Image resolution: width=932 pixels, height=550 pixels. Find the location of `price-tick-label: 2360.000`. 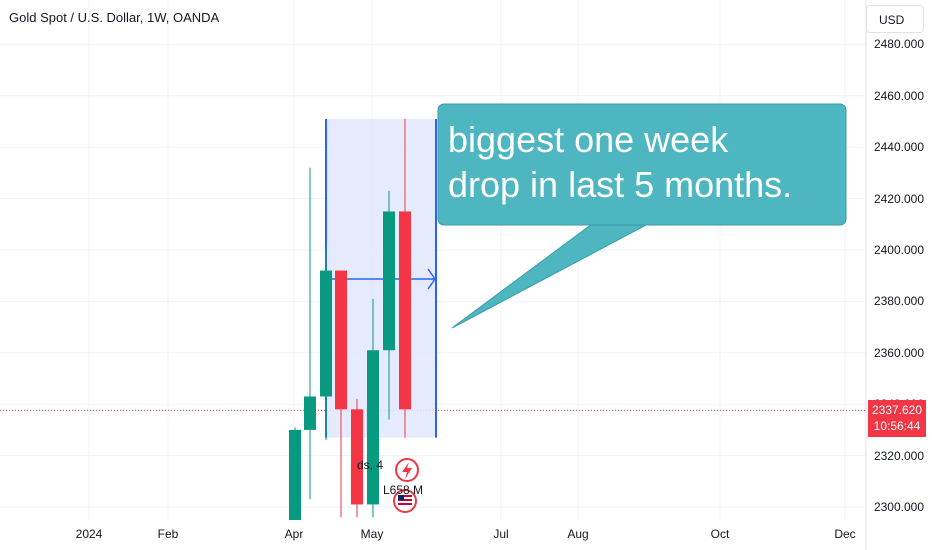

price-tick-label: 2360.000 is located at coordinates (898, 352).